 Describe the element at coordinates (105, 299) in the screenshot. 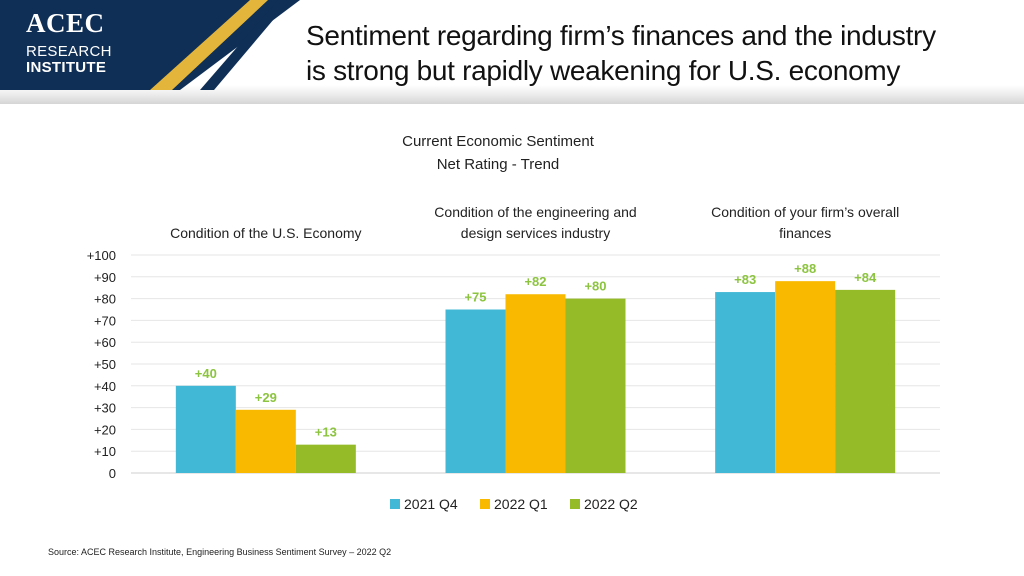

I see `y-tick-label: +80` at that location.